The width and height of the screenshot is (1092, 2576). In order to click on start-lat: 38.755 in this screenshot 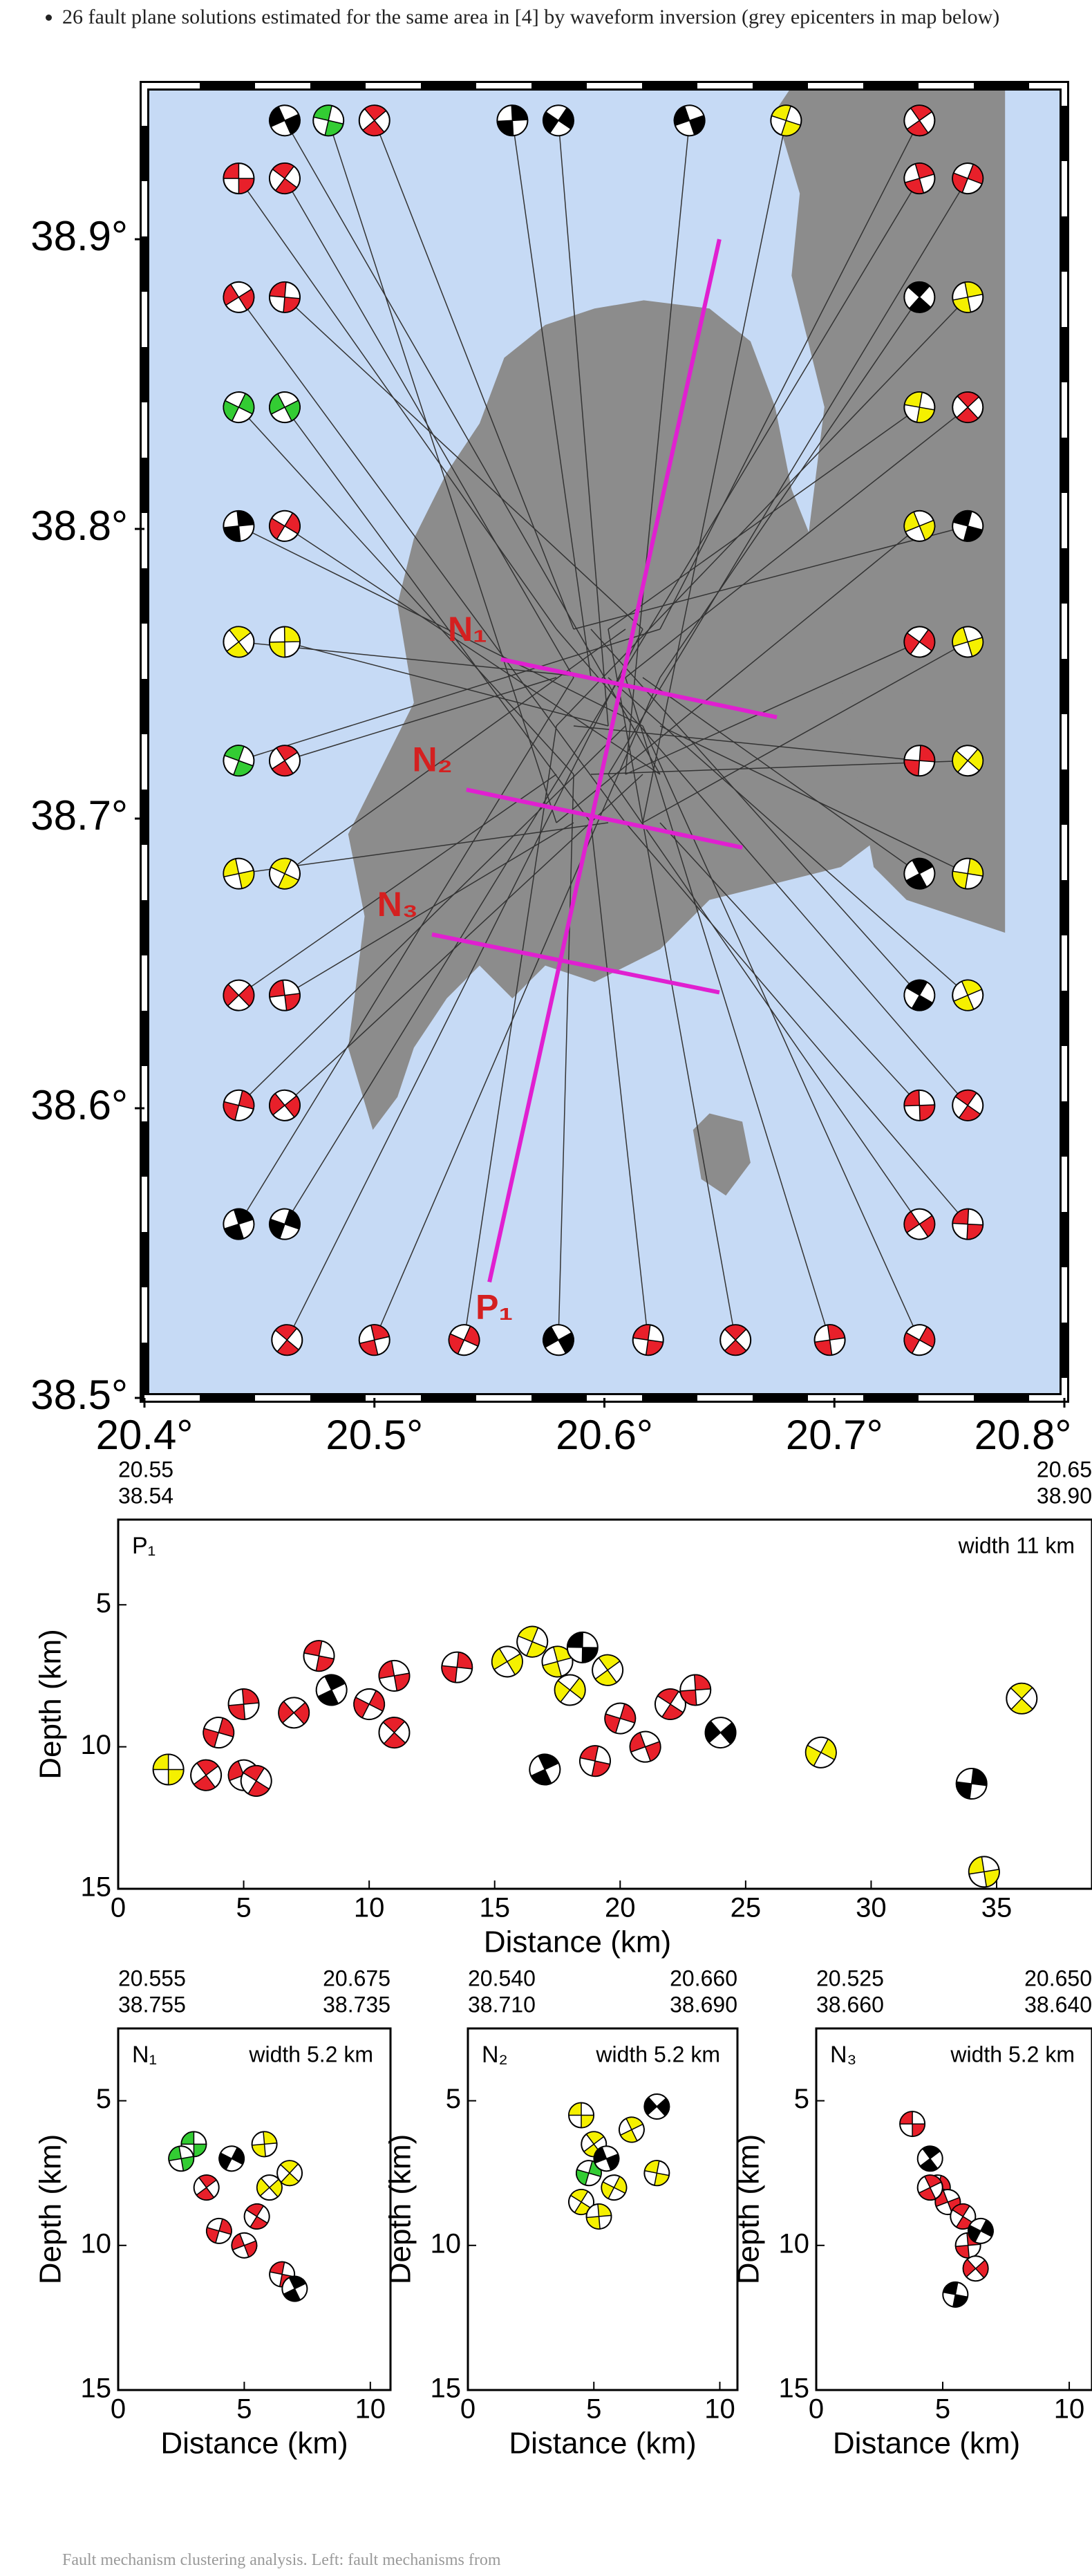, I will do `click(152, 2004)`.